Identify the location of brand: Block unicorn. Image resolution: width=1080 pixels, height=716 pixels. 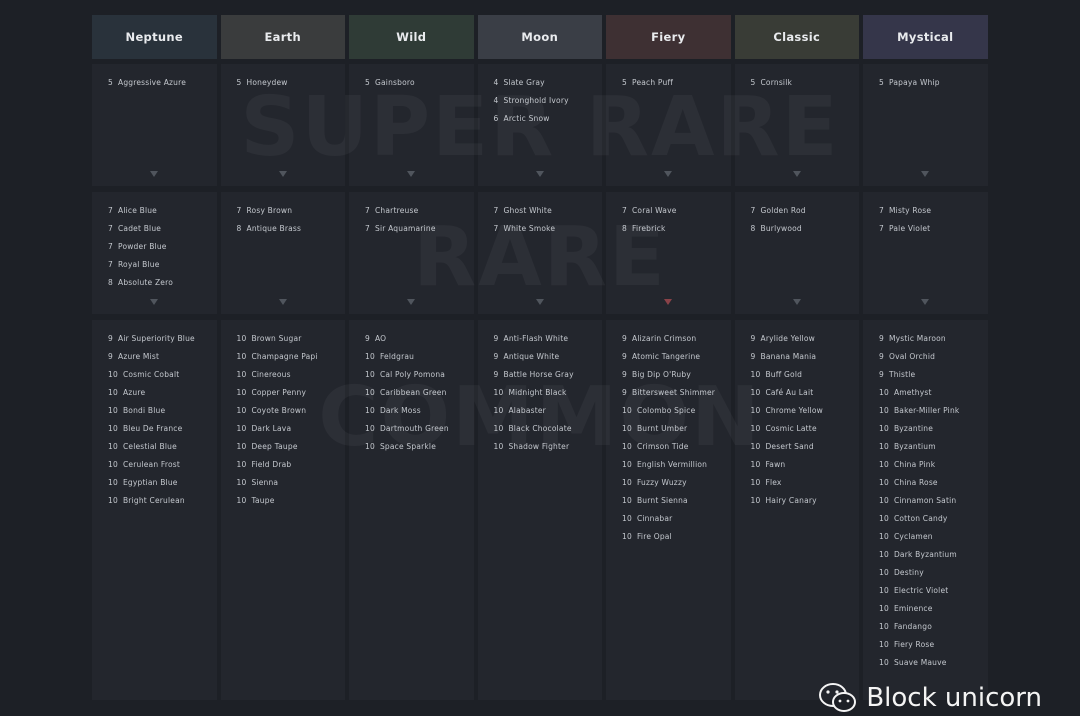
(930, 698).